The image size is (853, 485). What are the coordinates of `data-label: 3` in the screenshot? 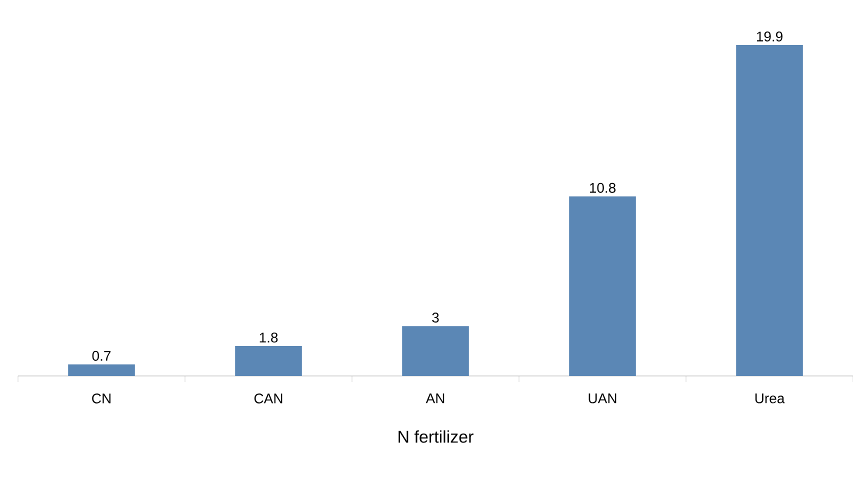 It's located at (435, 317).